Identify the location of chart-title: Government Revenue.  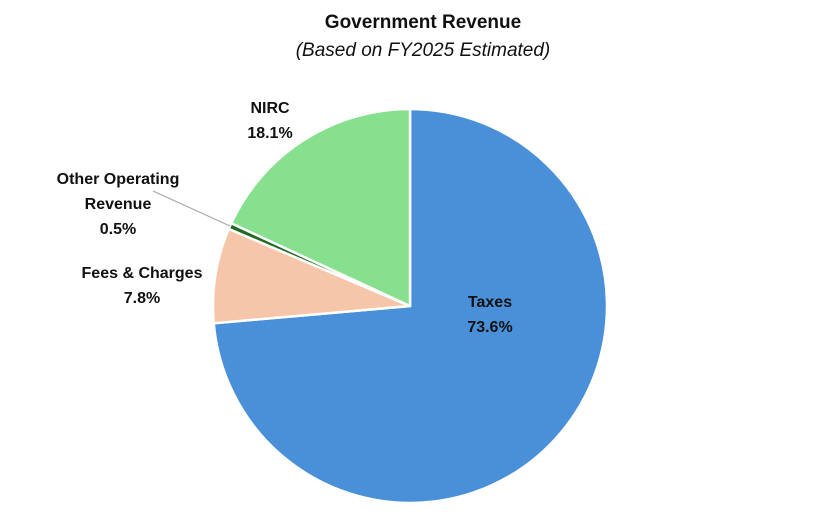
(423, 22).